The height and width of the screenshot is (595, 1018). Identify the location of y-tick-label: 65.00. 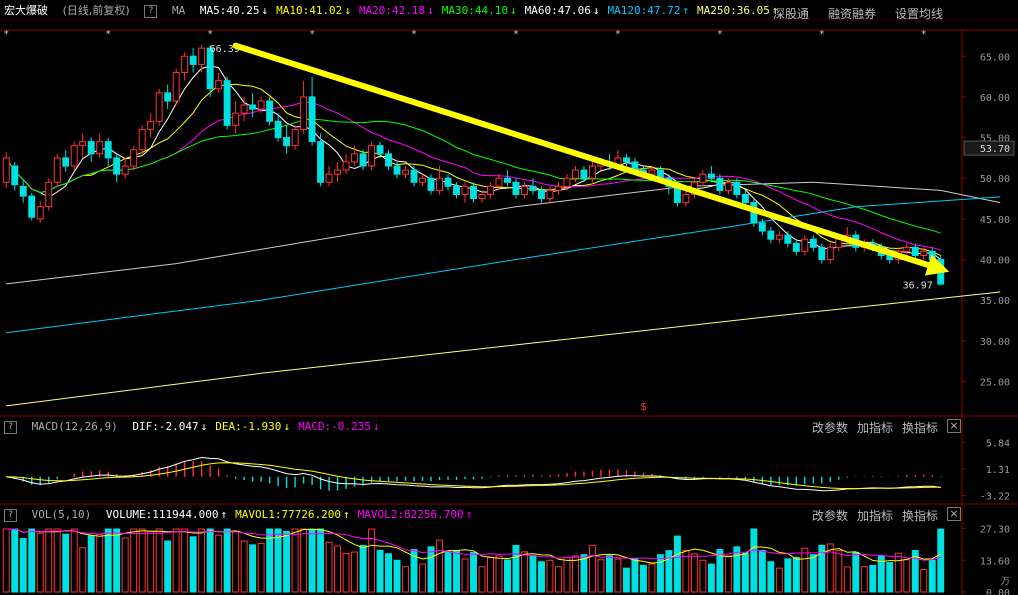
(995, 57).